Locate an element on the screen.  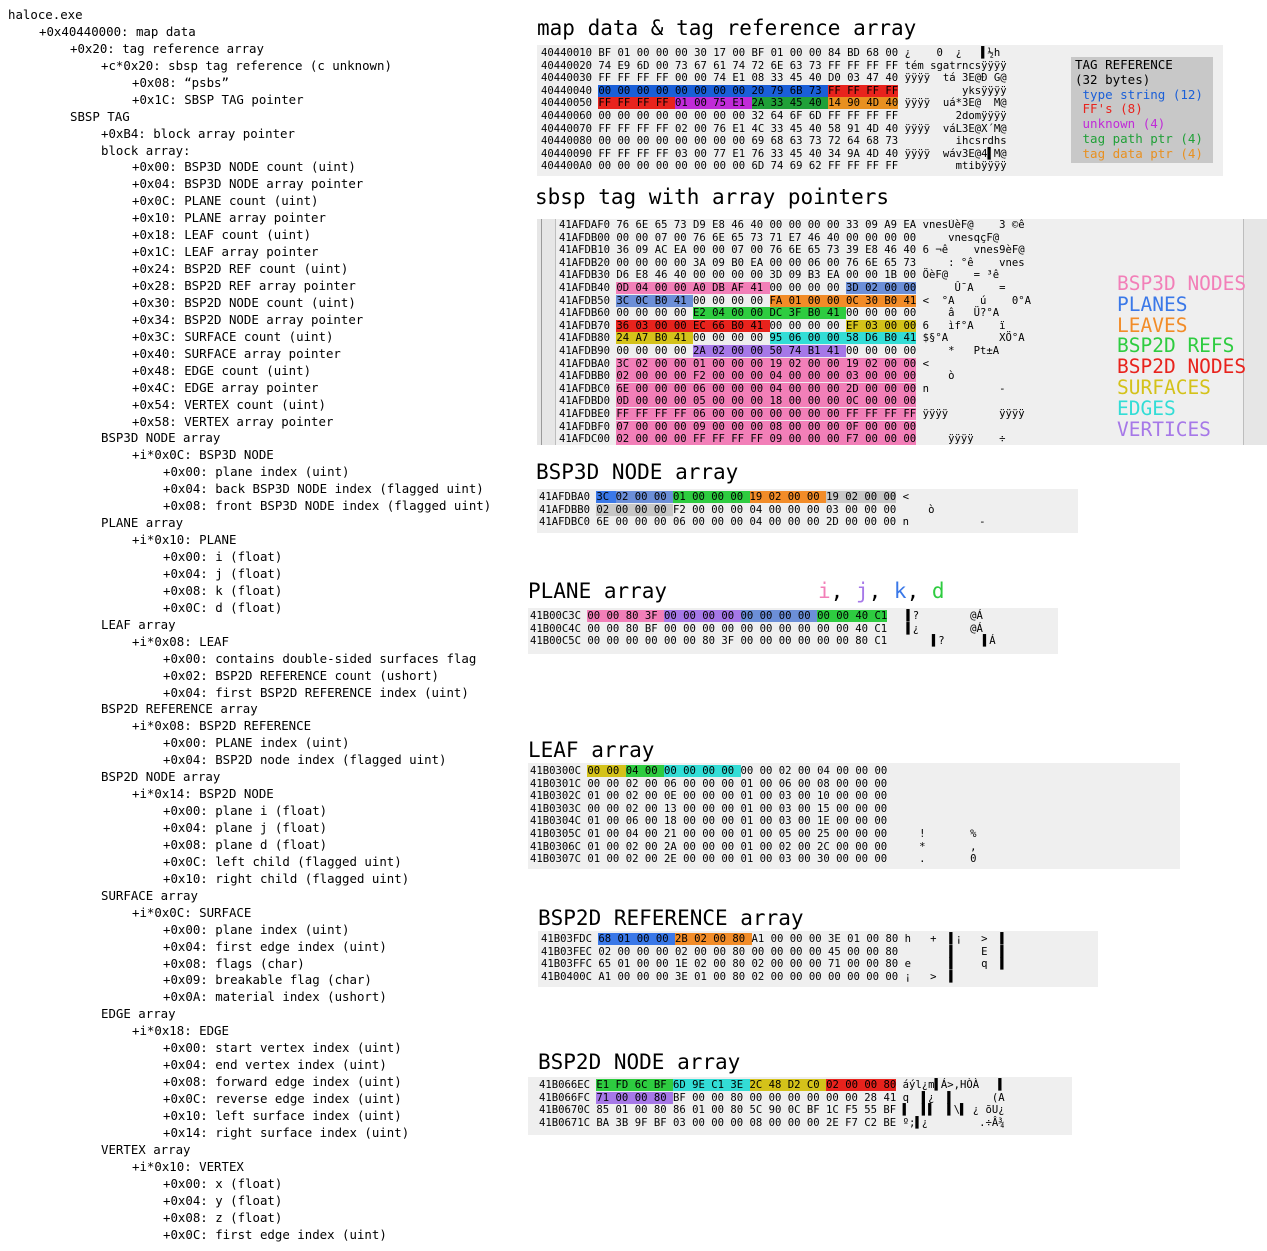
title-bsp3d-node-array: BSP3D NODE array is located at coordinates (637, 472).